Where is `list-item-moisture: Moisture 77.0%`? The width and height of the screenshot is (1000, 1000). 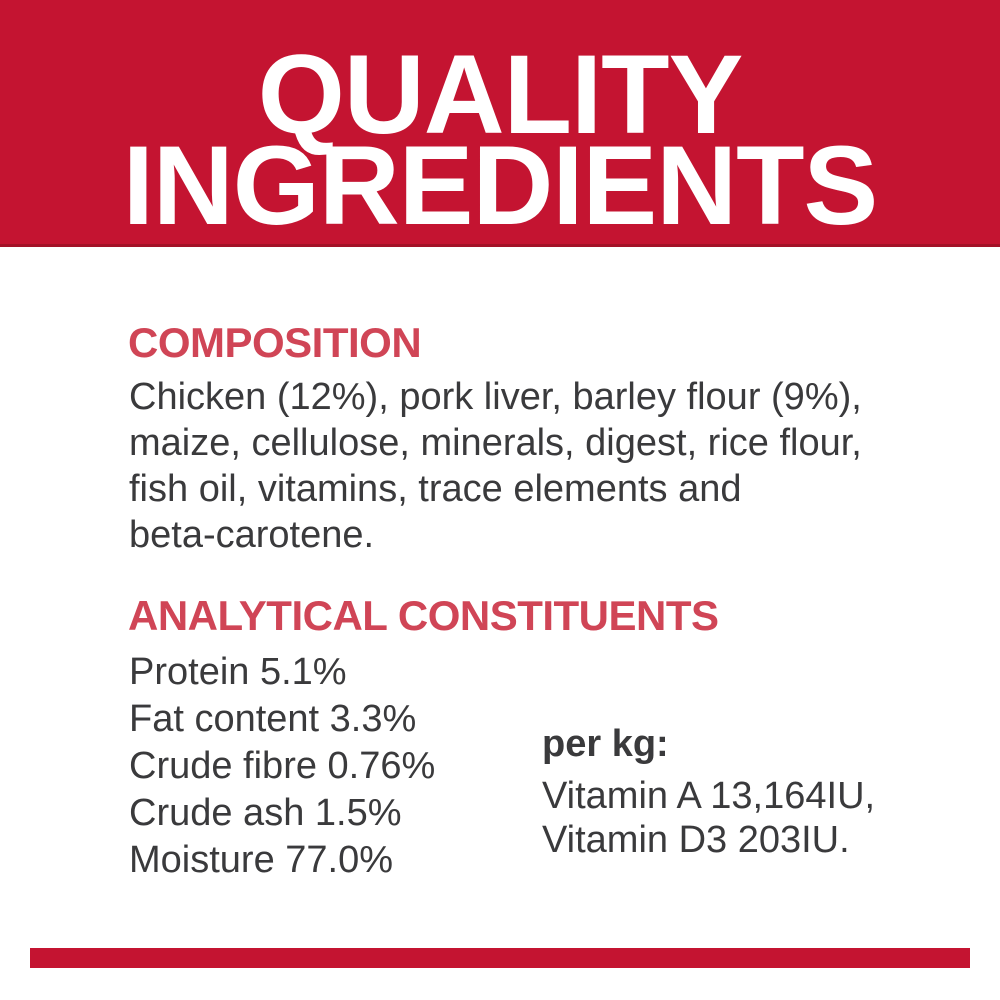
list-item-moisture: Moisture 77.0% is located at coordinates (261, 860).